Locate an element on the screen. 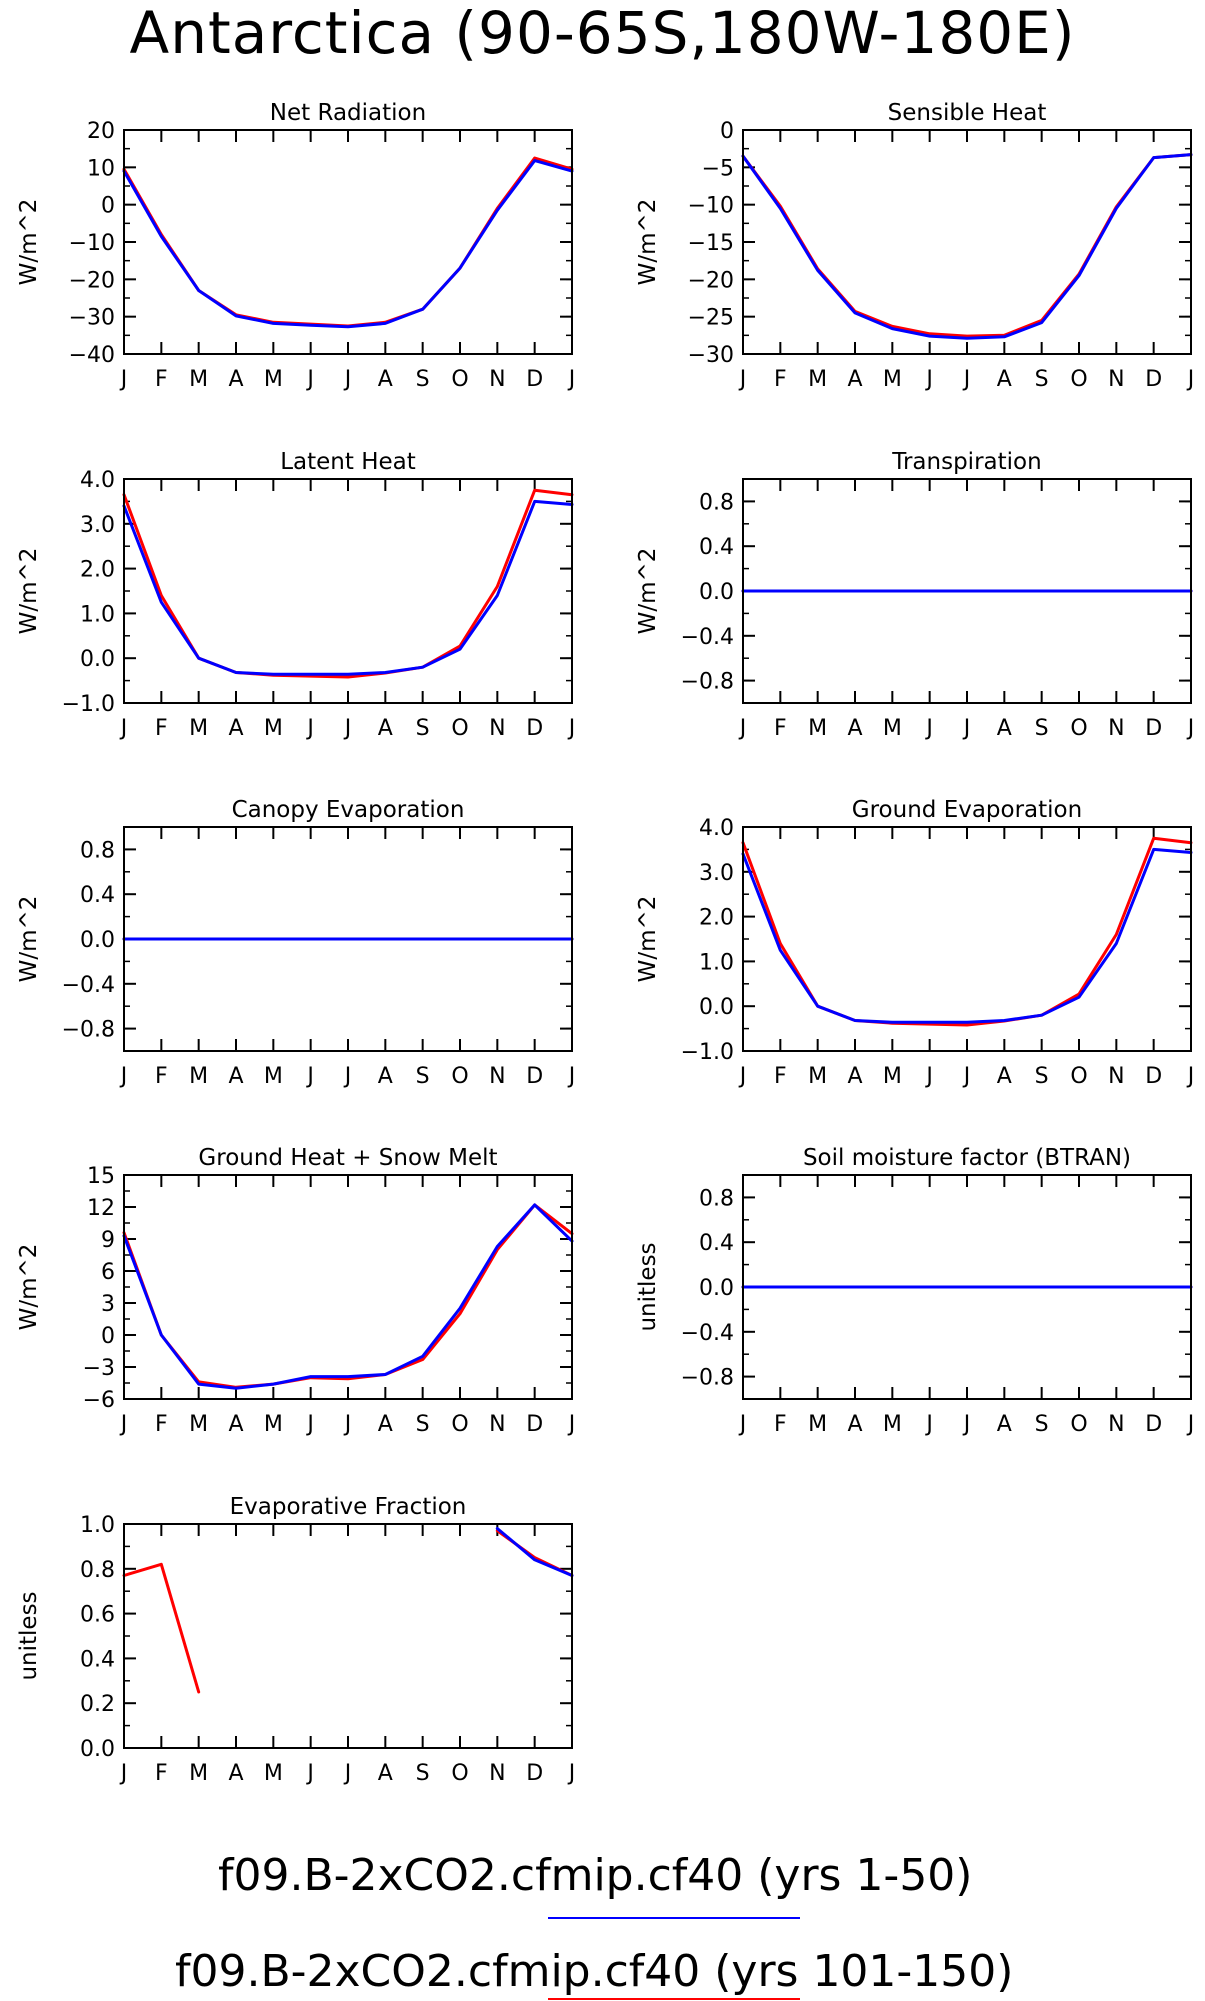 This screenshot has height=2001, width=1205. y-tick-label: −40 is located at coordinates (92, 355).